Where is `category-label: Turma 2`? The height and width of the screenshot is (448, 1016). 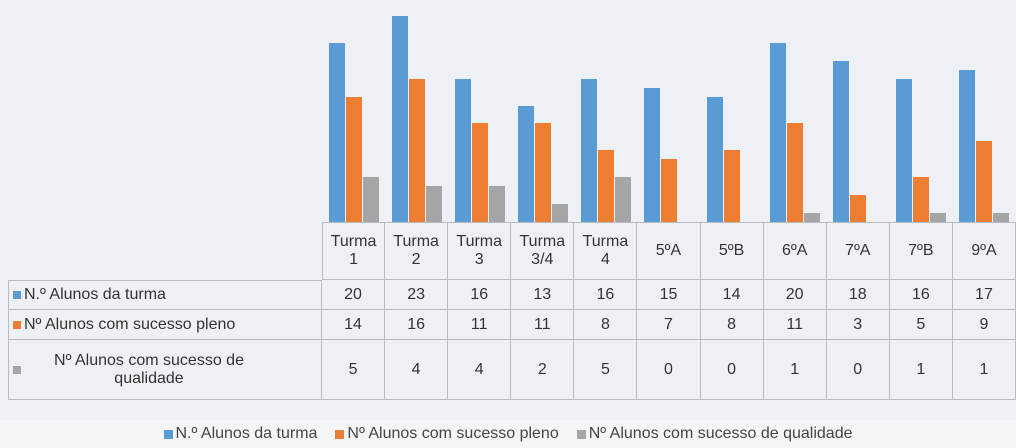 category-label: Turma 2 is located at coordinates (417, 251).